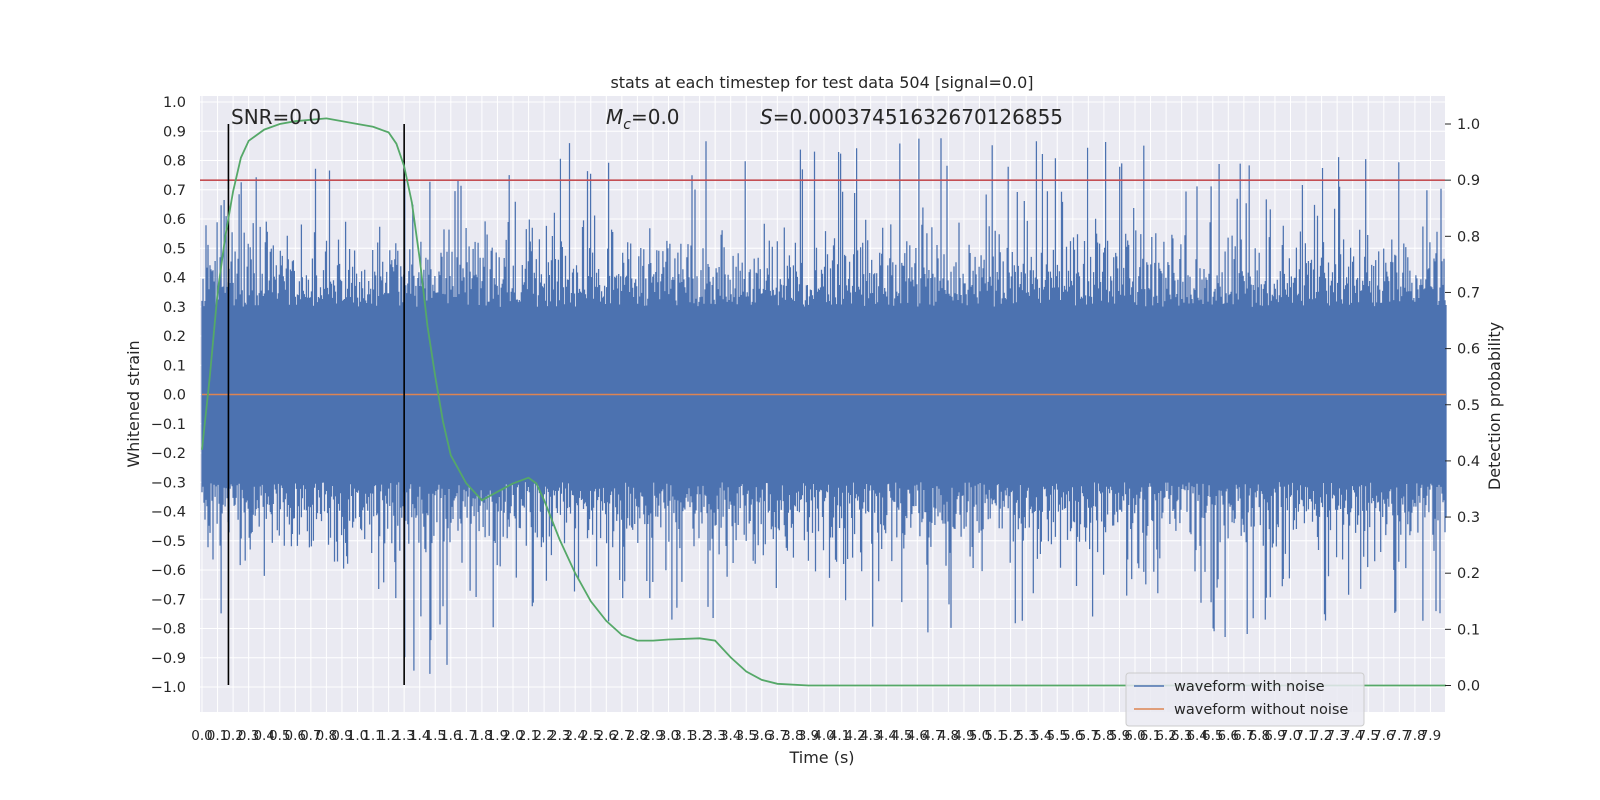 This screenshot has height=800, width=1600. Describe the element at coordinates (1494, 406) in the screenshot. I see `y2-axis-label: Detection probability` at that location.